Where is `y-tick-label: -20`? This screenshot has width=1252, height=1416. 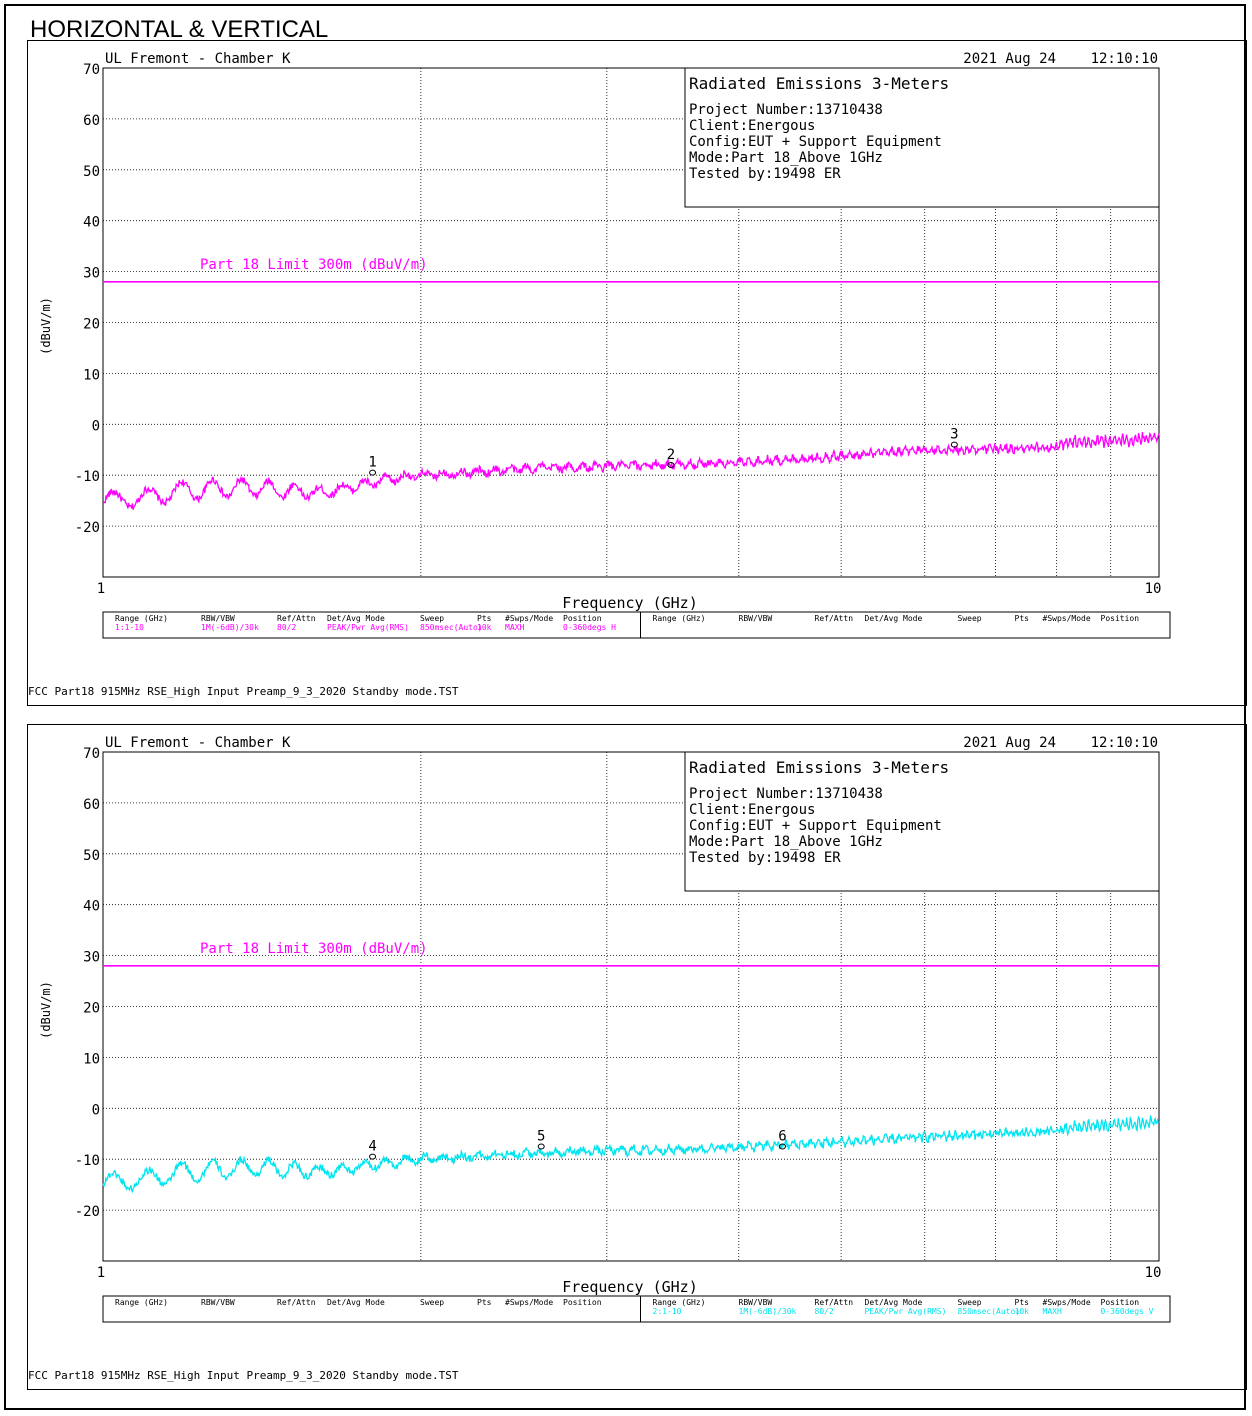 y-tick-label: -20 is located at coordinates (87, 1212).